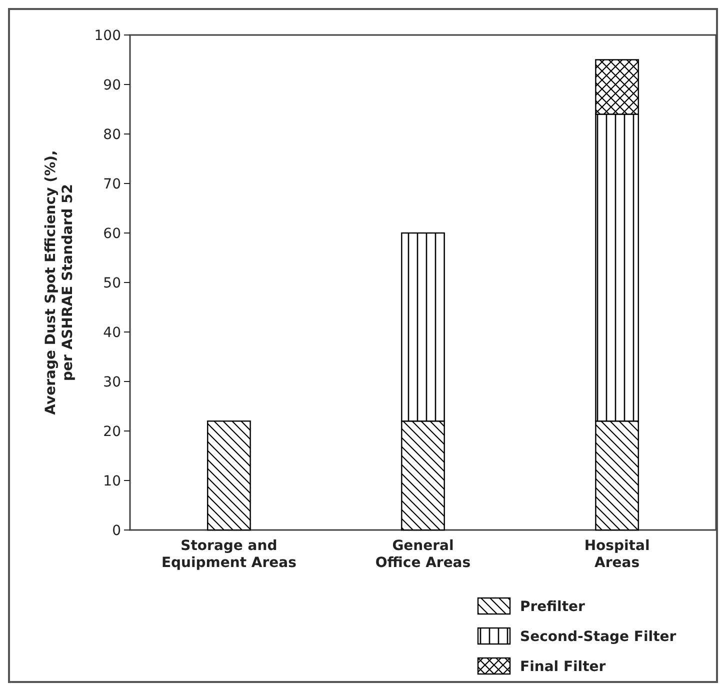 The height and width of the screenshot is (691, 726). Describe the element at coordinates (112, 382) in the screenshot. I see `y-tick-label: 30` at that location.